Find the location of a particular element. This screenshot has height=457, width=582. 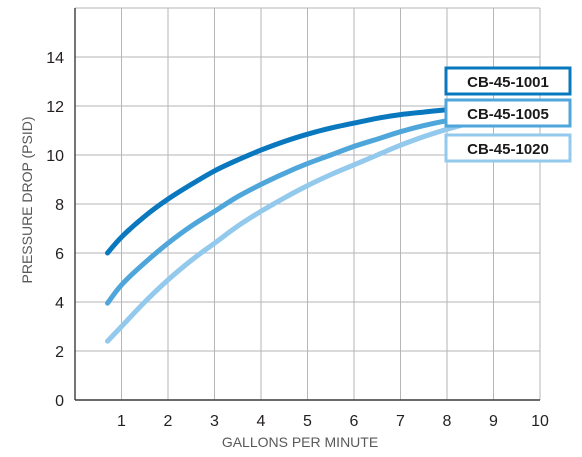

x-tick-label: 3 is located at coordinates (214, 421).